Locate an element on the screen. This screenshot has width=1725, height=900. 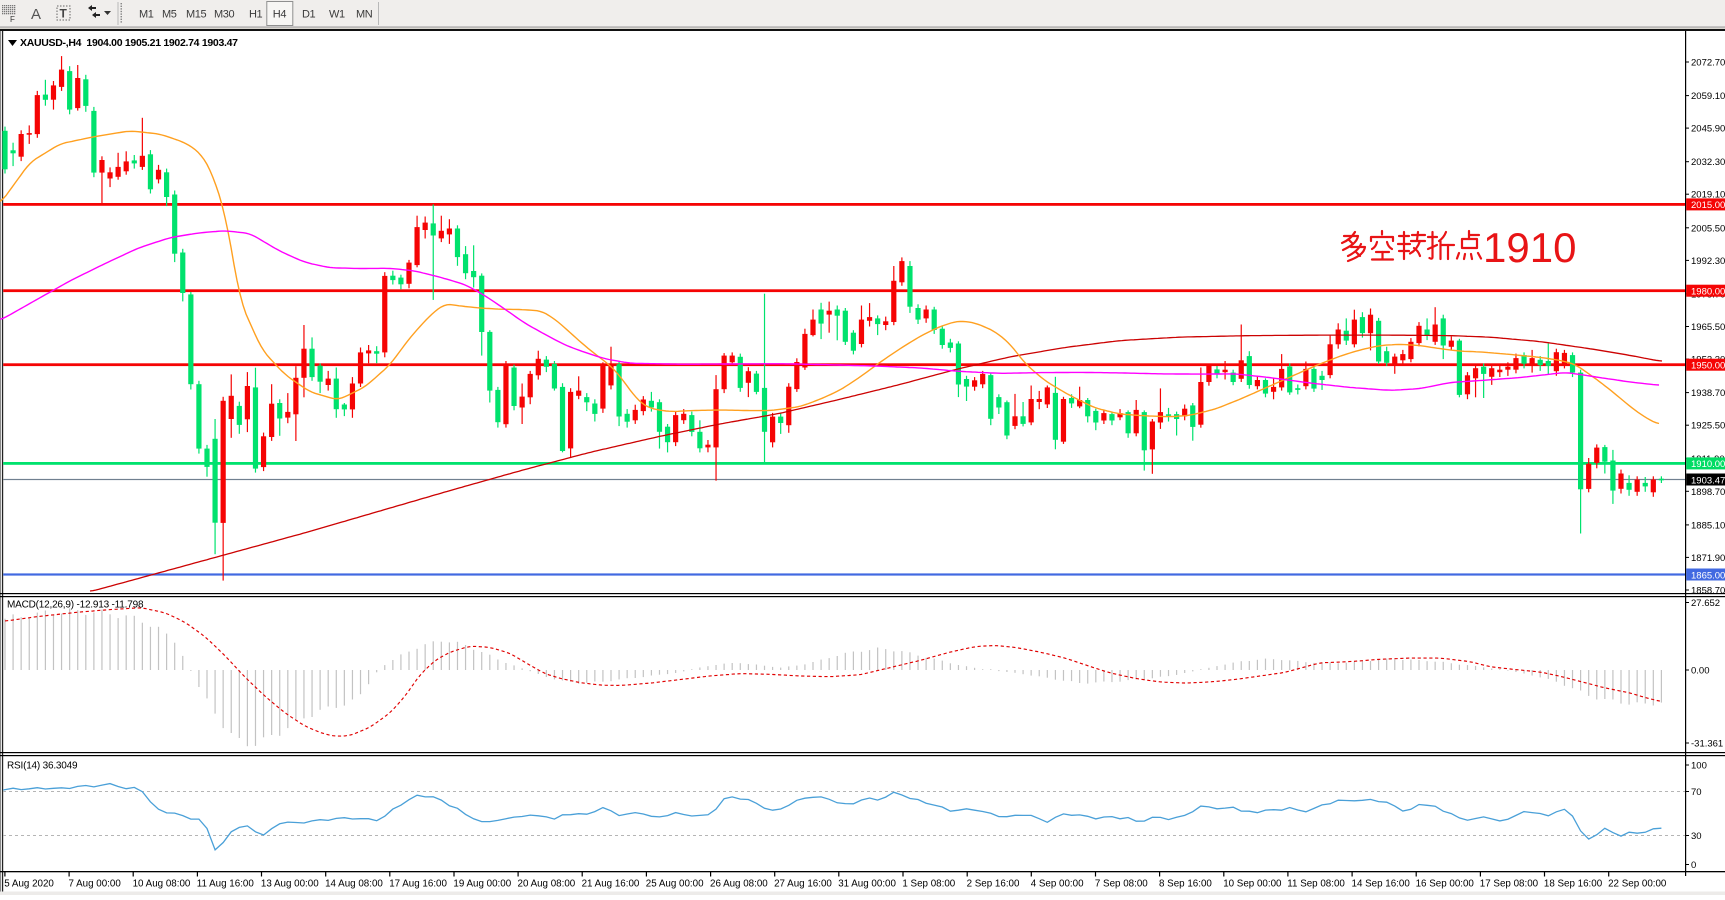
svg-text: 2072.70 is located at coordinates (1708, 63).